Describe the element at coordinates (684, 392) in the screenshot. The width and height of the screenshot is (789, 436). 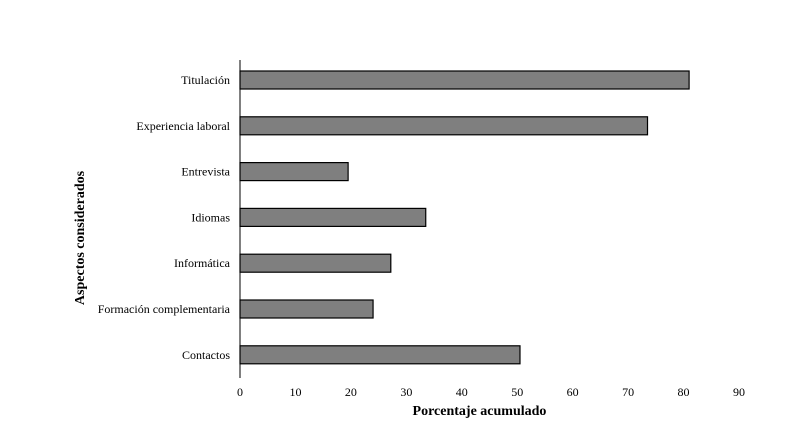
I see `x-tick-label-8: 80` at that location.